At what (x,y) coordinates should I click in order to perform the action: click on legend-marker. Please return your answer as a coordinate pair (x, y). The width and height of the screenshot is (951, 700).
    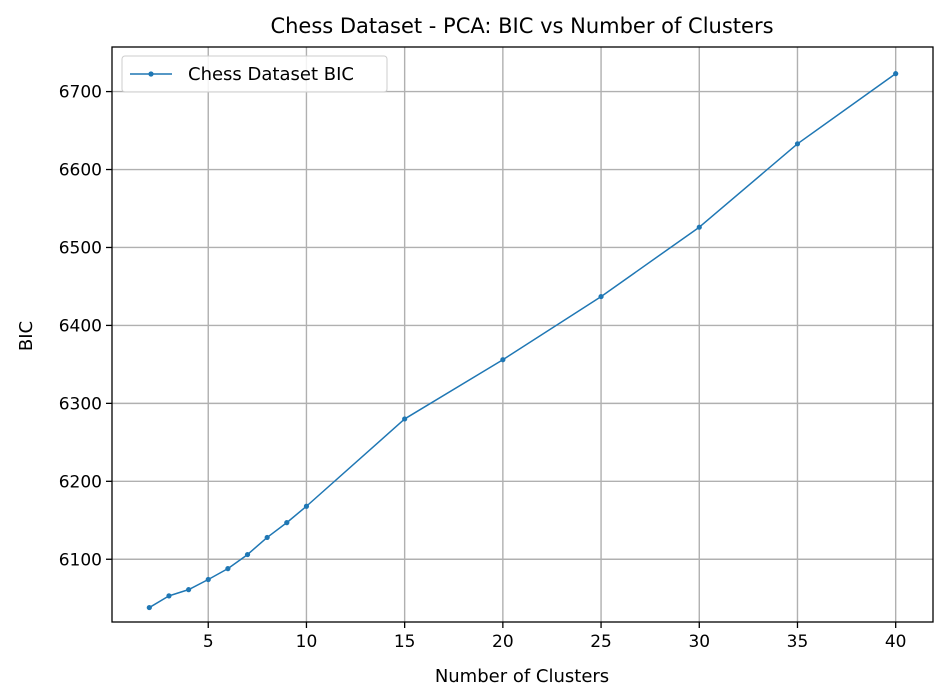
    Looking at the image, I should click on (151, 74).